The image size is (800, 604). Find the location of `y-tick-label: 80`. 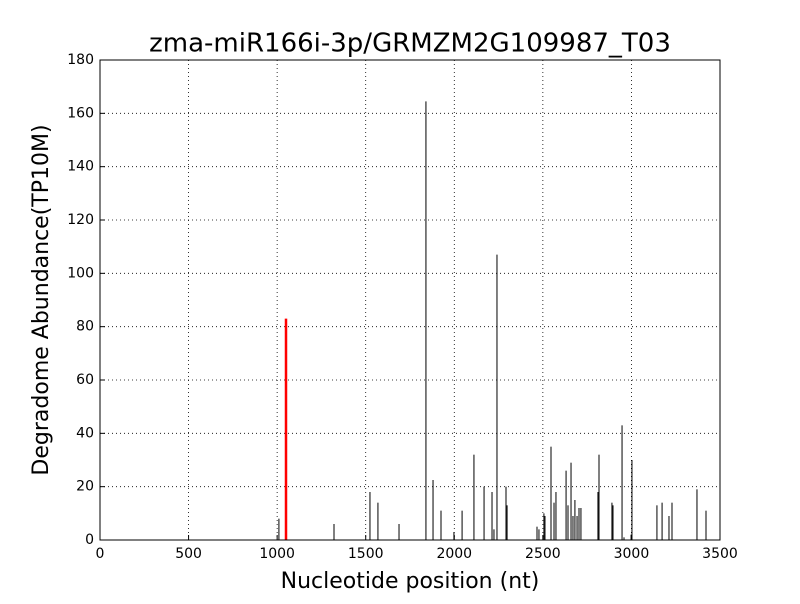

y-tick-label: 80 is located at coordinates (85, 327).